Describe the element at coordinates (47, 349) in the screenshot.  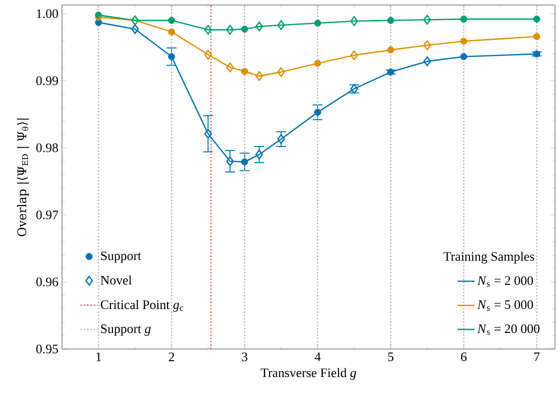
I see `y-tick-label: 0.95` at that location.